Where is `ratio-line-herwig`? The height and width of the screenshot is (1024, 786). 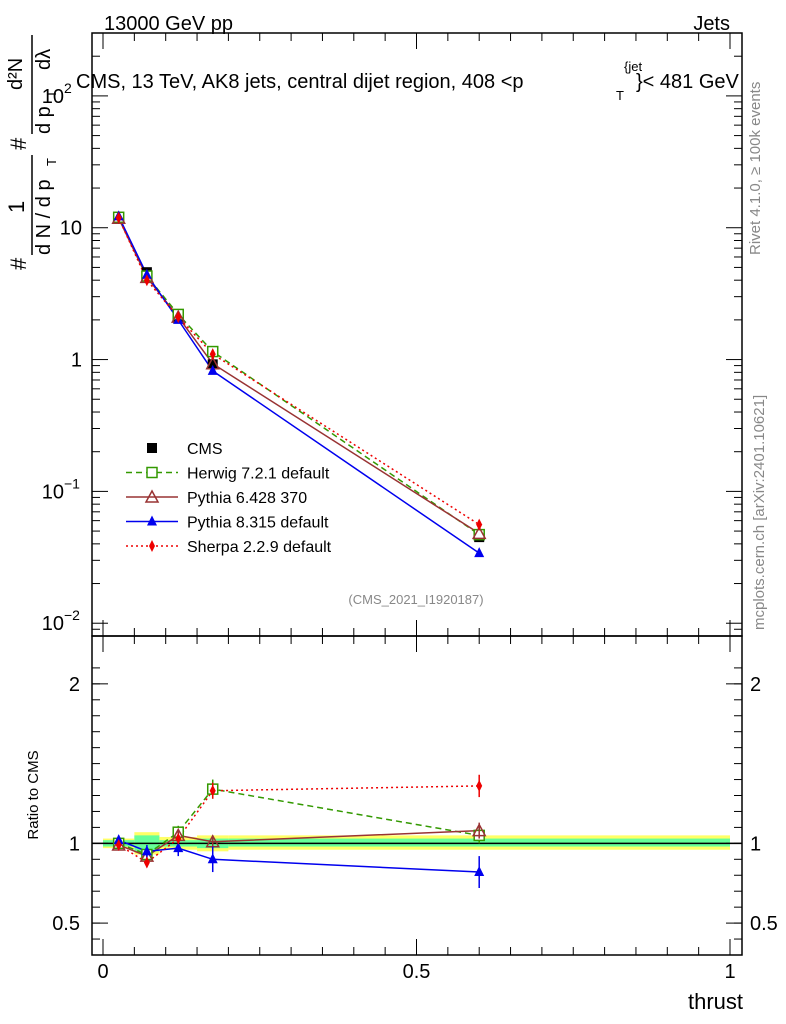
ratio-line-herwig is located at coordinates (299, 822).